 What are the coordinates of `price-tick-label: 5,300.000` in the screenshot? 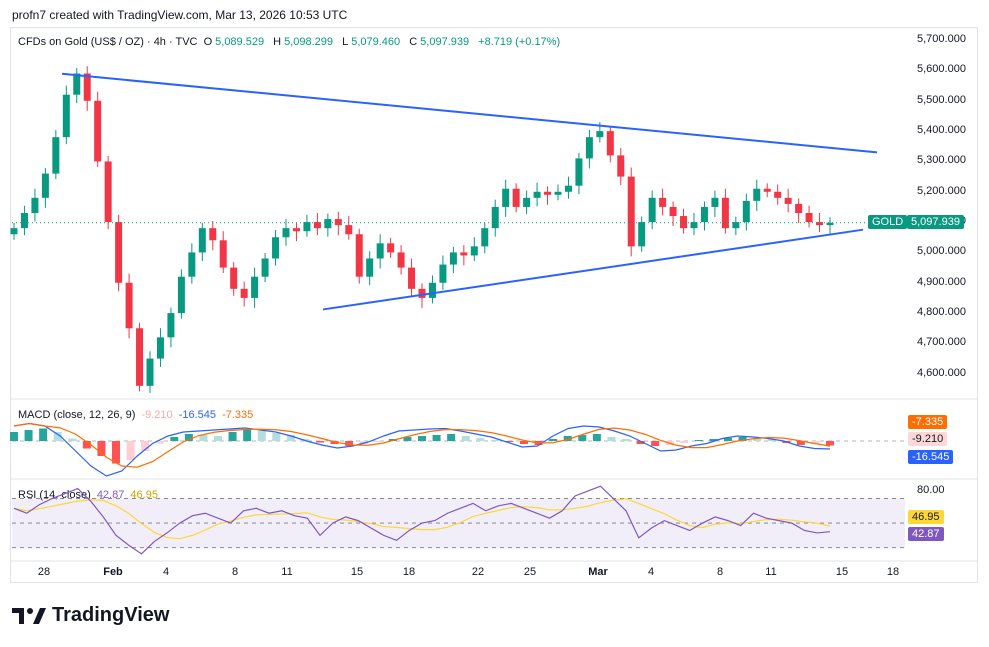 It's located at (941, 160).